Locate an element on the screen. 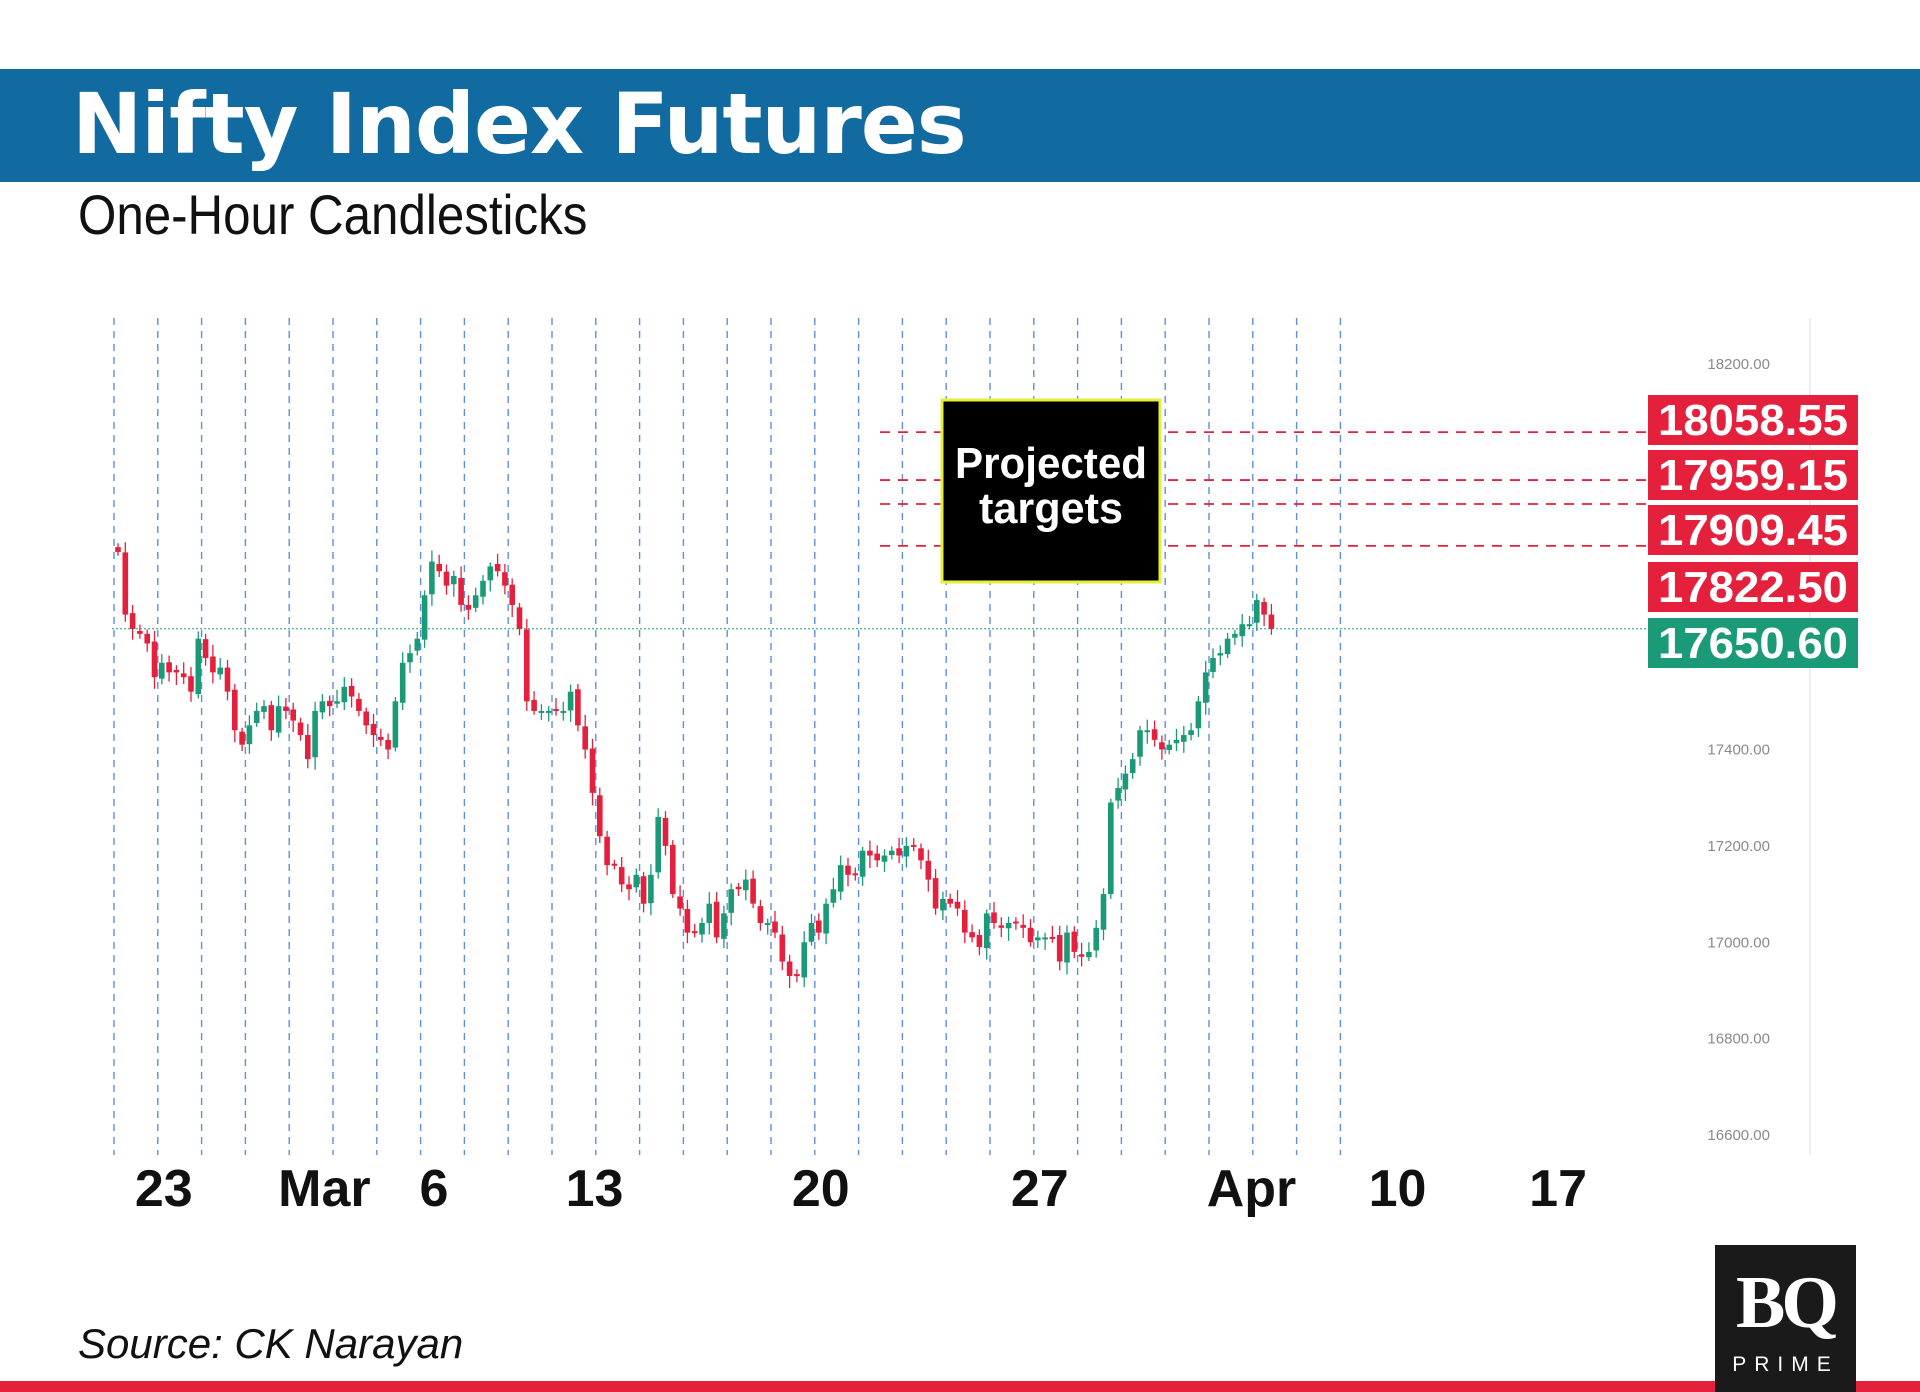 The width and height of the screenshot is (1920, 1392). y-tick-label: 17200.00 is located at coordinates (1738, 846).